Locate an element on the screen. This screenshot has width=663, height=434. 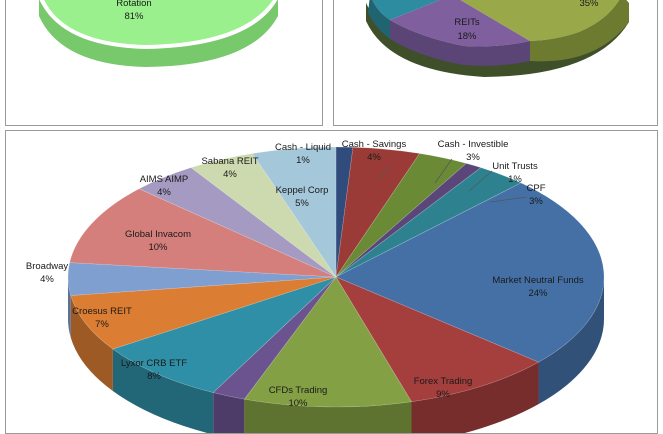
slice-pct-cash-liquid: 1% is located at coordinates (303, 160).